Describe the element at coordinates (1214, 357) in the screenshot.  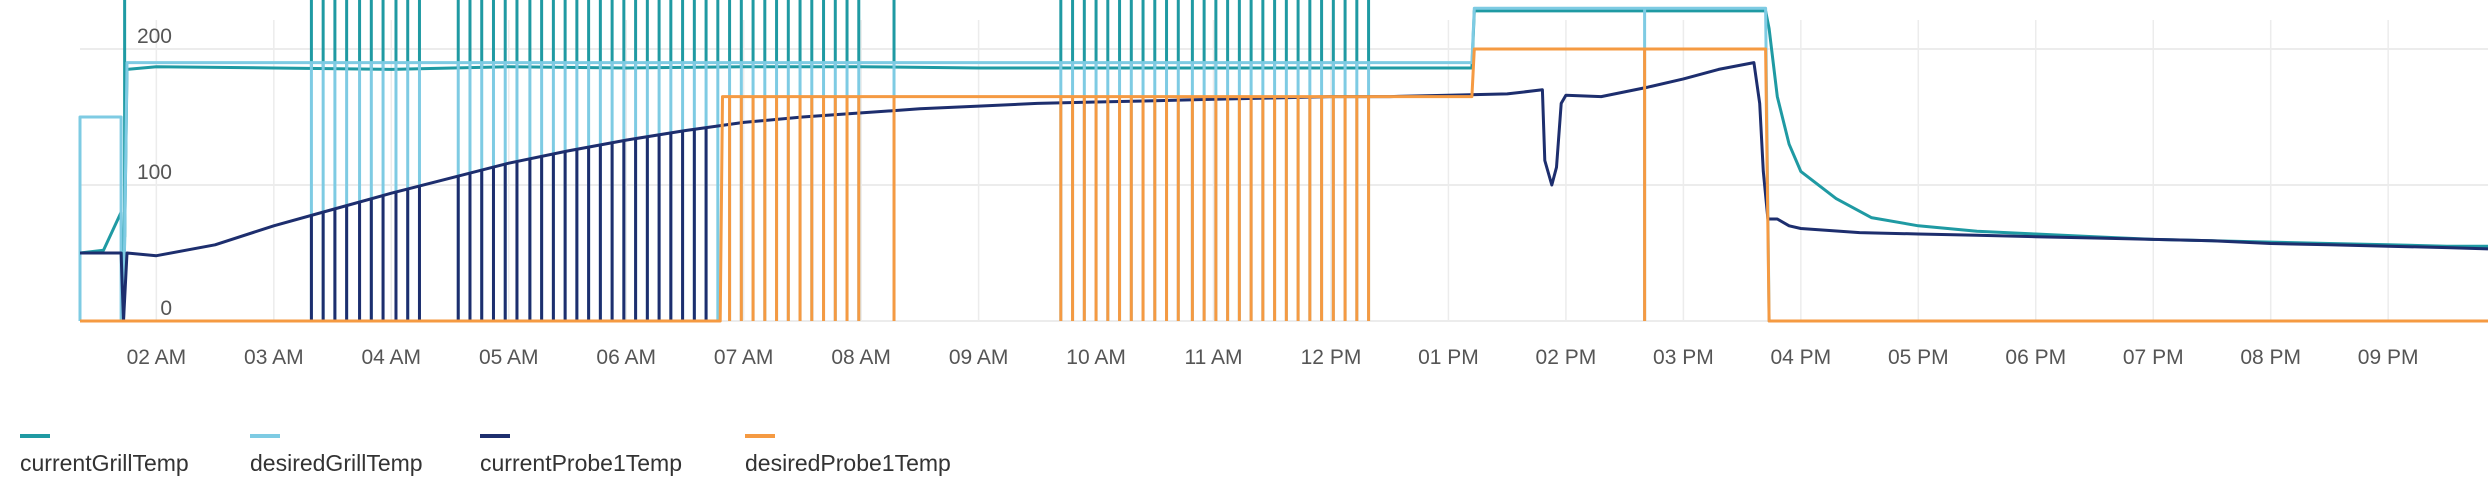
I see `x-tick-label: 11 AM` at that location.